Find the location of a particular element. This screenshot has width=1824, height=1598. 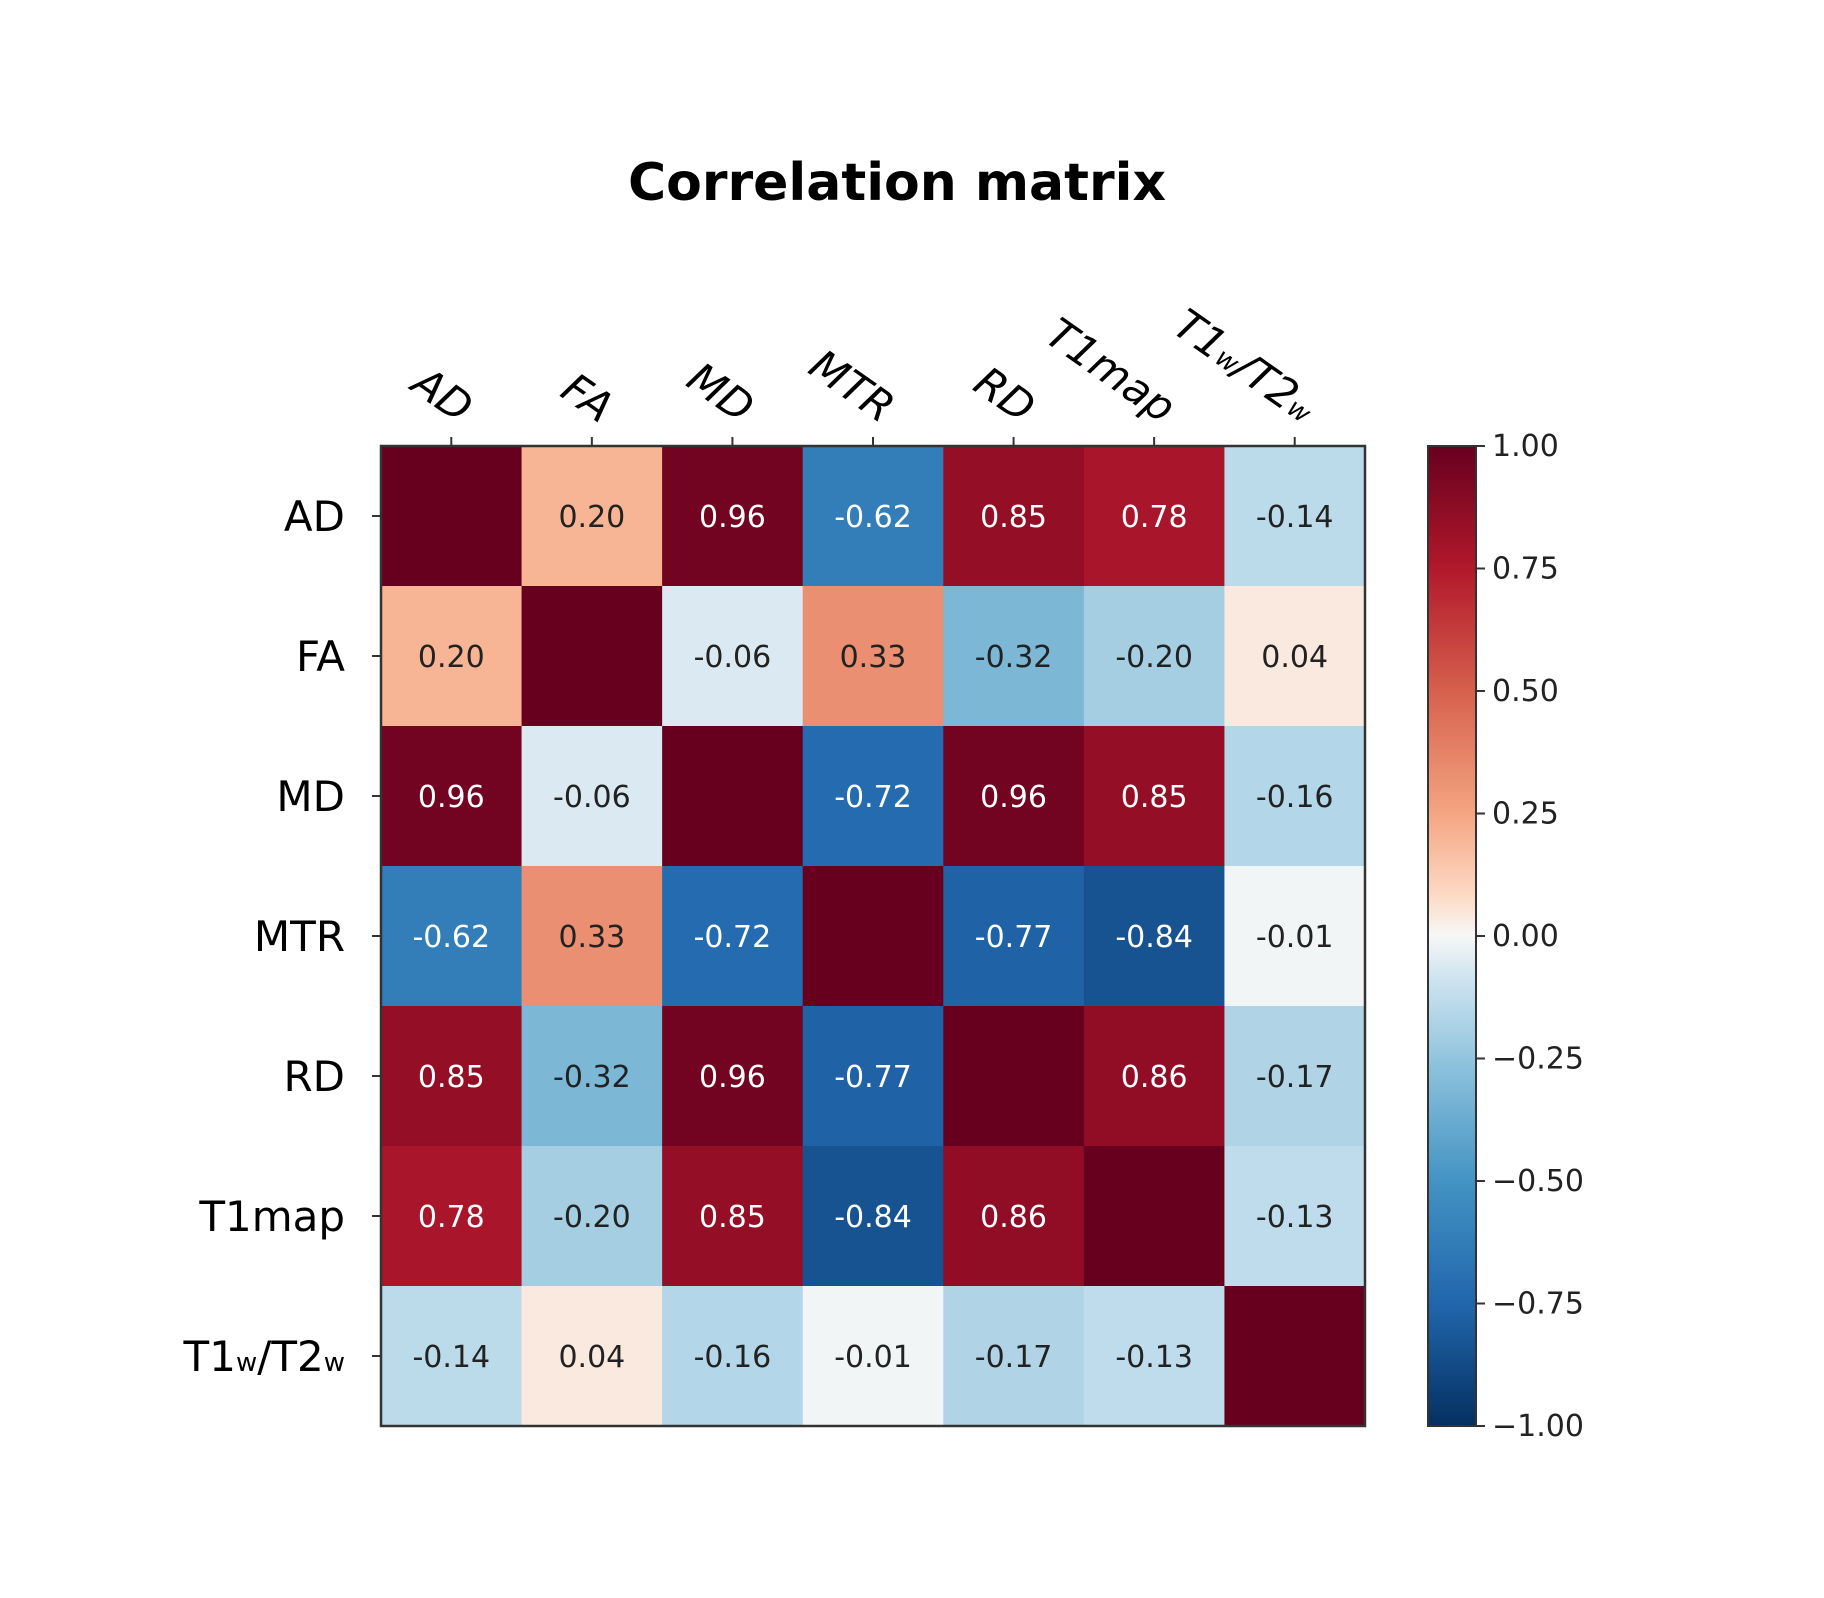

cell-fa-t1w-t2w is located at coordinates (1295, 656).